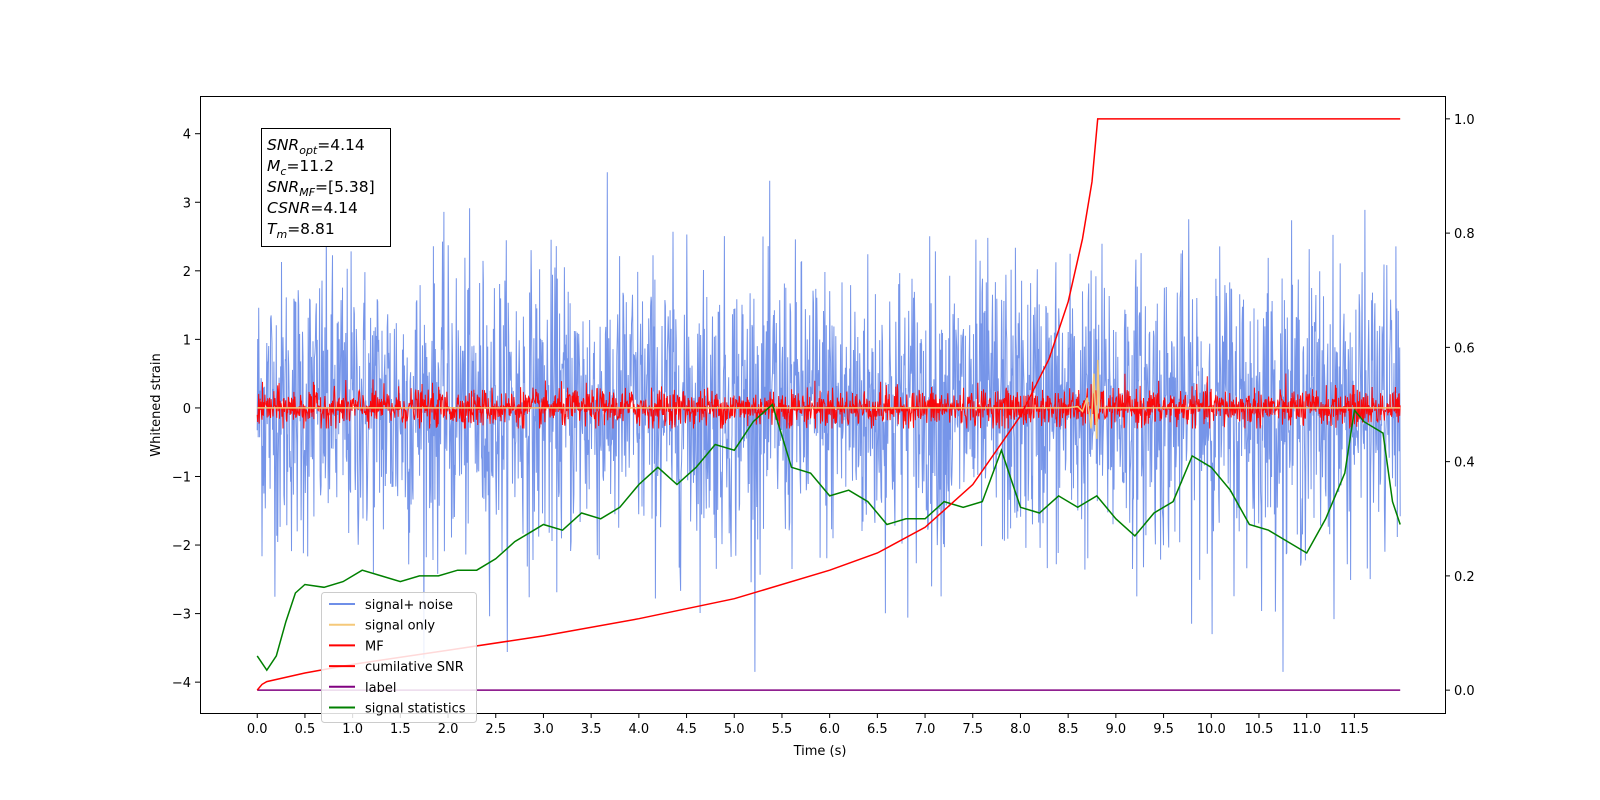 This screenshot has width=1600, height=800. I want to click on y-tick-label-right: 0.2, so click(1464, 577).